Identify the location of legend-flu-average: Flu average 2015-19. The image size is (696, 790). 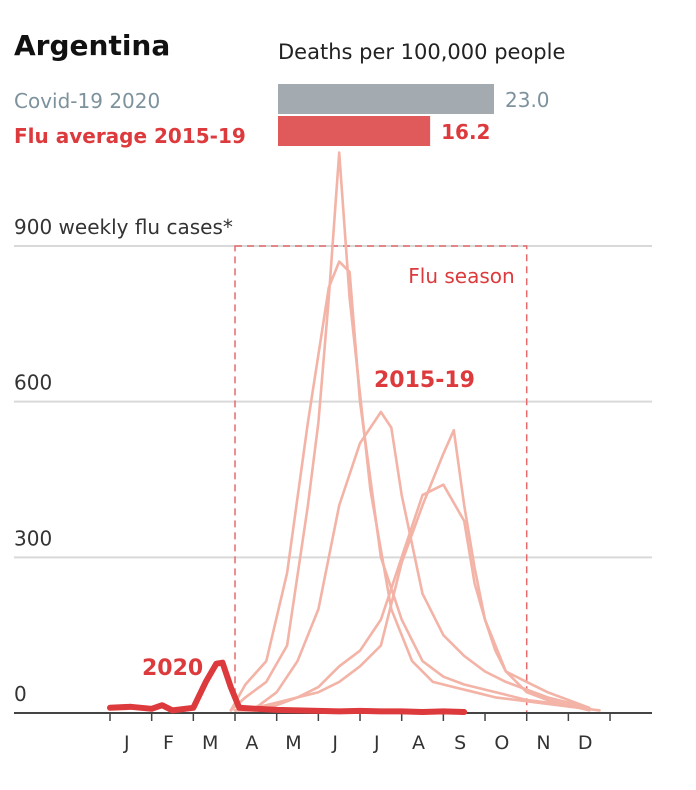
(130, 136).